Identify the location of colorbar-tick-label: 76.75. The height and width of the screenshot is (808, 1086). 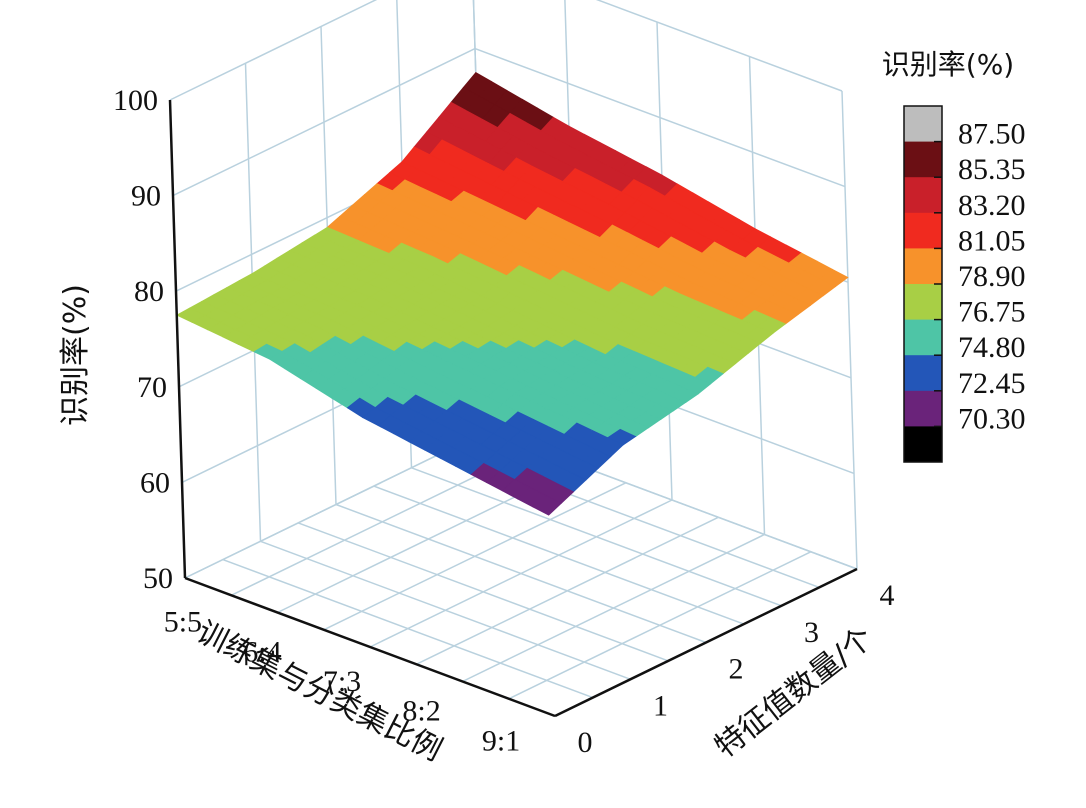
(992, 312).